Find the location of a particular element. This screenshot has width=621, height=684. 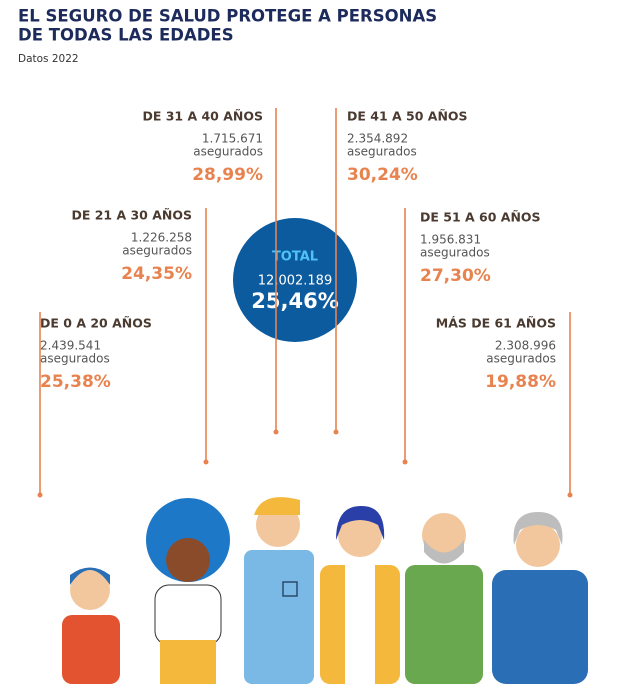

subtitle: Datos 2022 is located at coordinates (48, 59).